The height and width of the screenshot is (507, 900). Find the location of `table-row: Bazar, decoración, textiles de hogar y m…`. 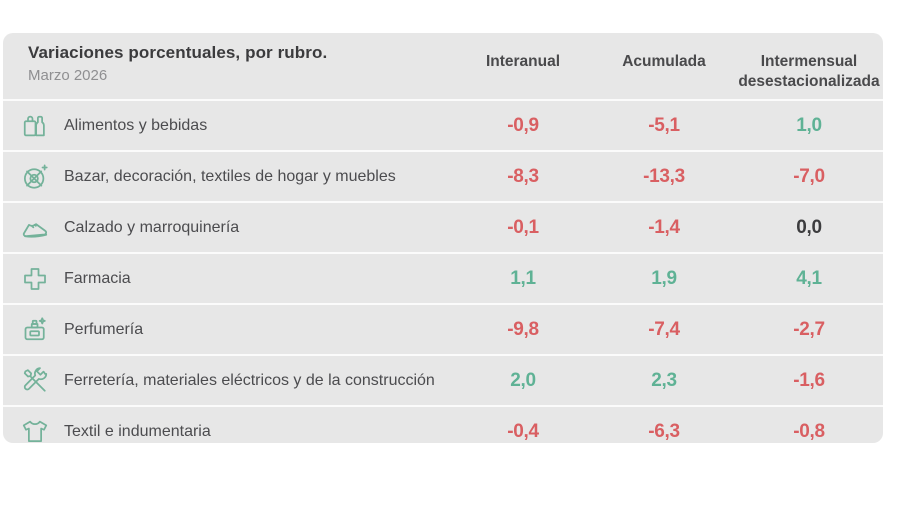

table-row: Bazar, decoración, textiles de hogar y m… is located at coordinates (443, 175).